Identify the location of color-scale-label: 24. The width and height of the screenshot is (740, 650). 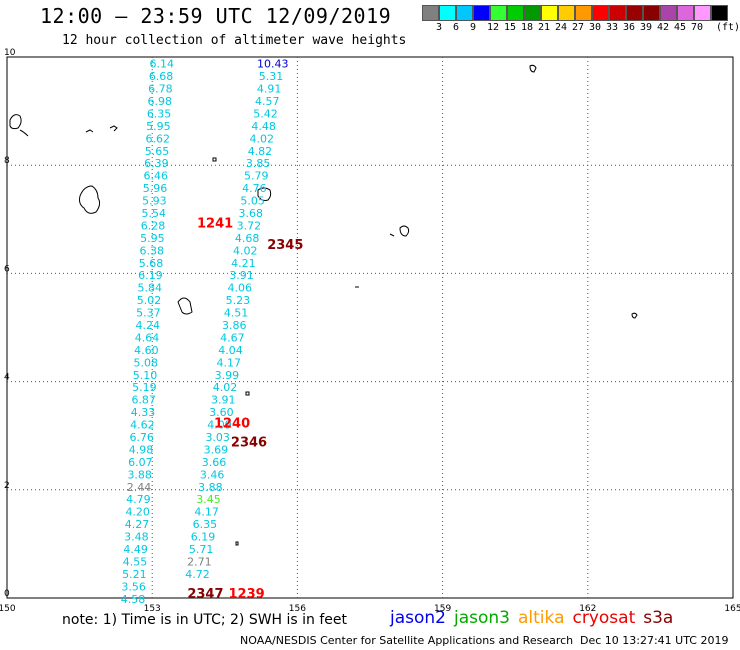
(561, 27).